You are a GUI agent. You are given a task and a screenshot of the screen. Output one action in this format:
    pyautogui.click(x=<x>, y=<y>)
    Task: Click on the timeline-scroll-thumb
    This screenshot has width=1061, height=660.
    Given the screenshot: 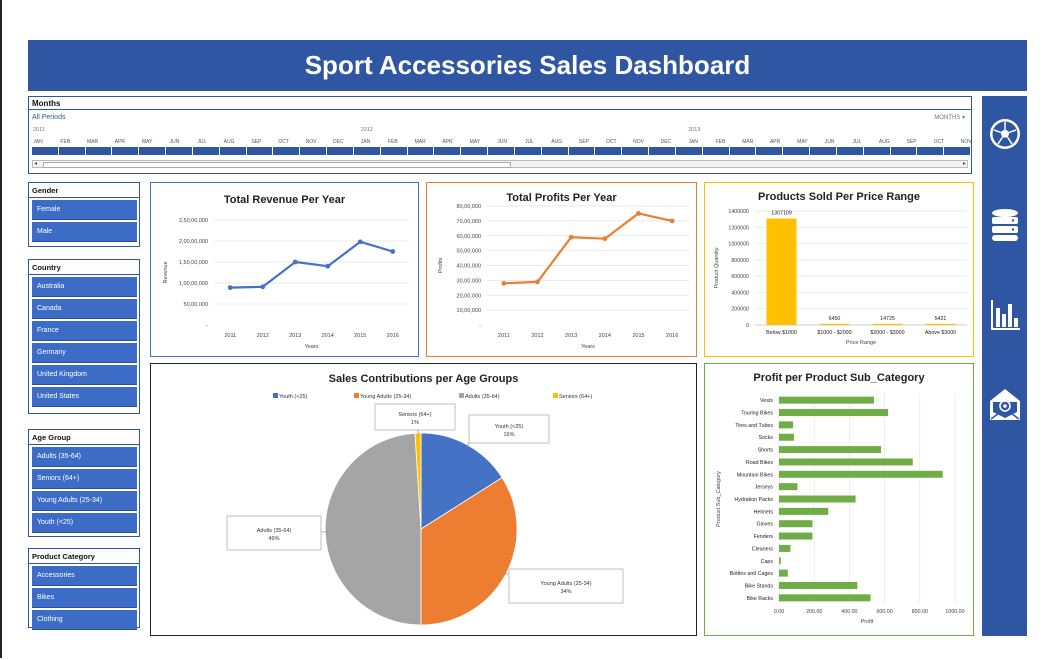 What is the action you would take?
    pyautogui.click(x=277, y=165)
    